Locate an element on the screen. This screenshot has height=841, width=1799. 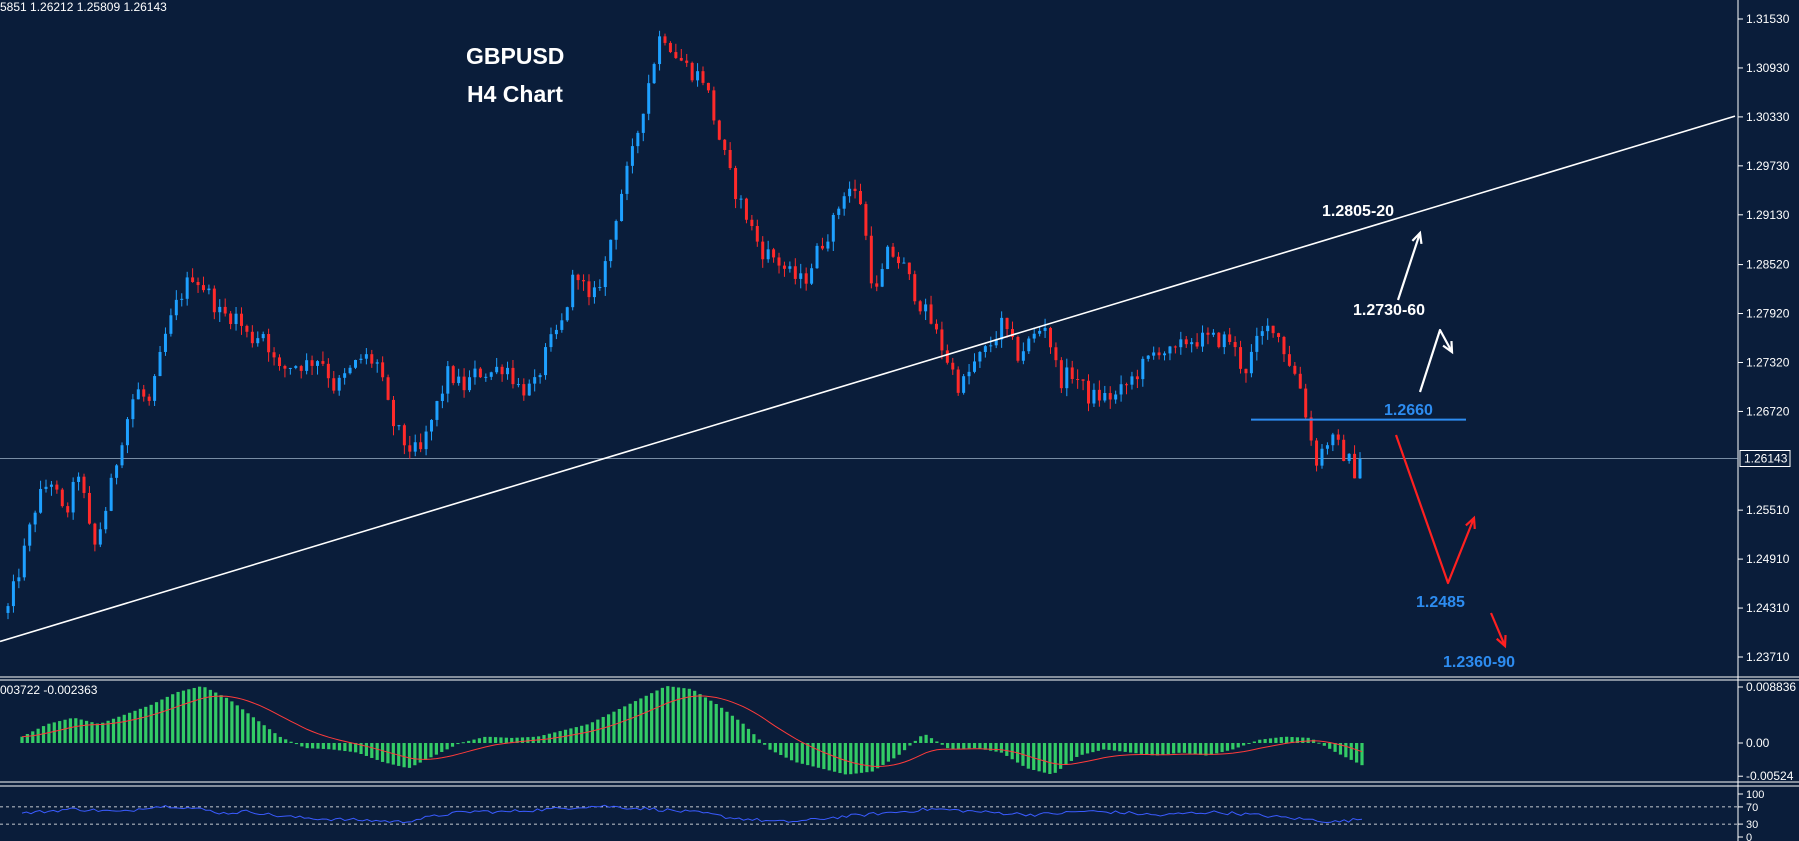
price-tick-label: 1.25510 is located at coordinates (1768, 510).